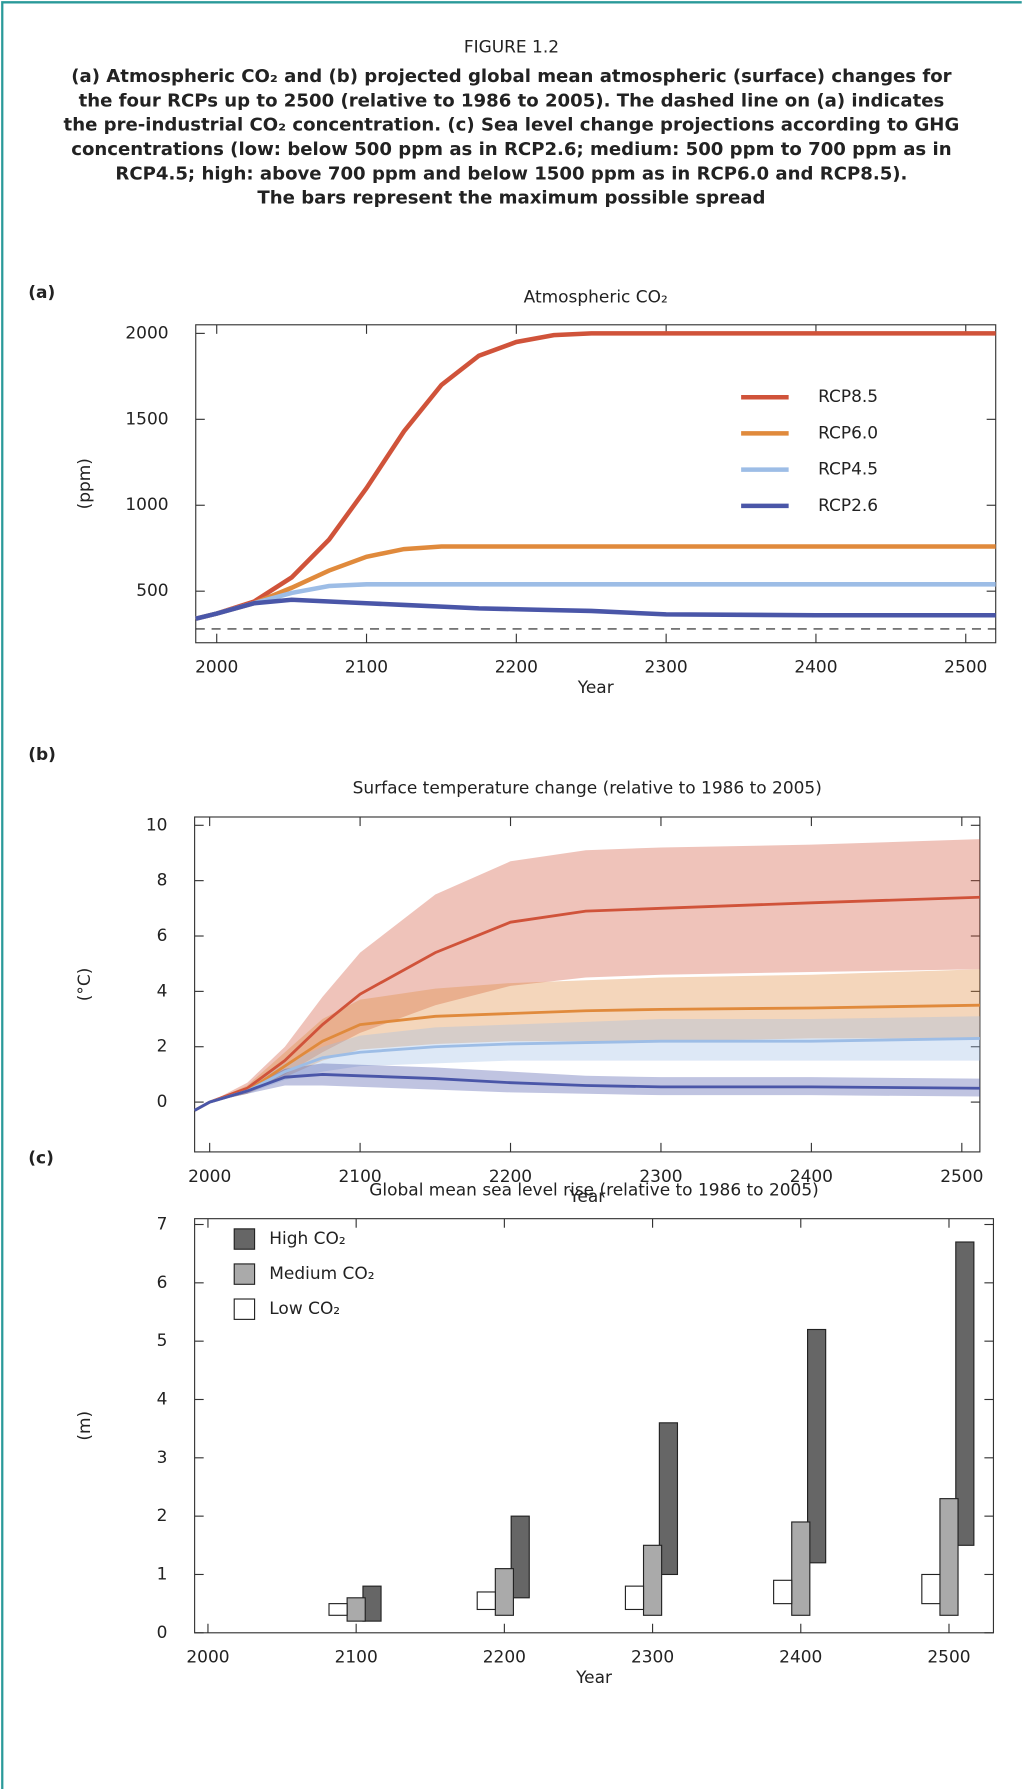 The image size is (1024, 1789). Describe the element at coordinates (307, 1239) in the screenshot. I see `legend-label: High CO₂` at that location.